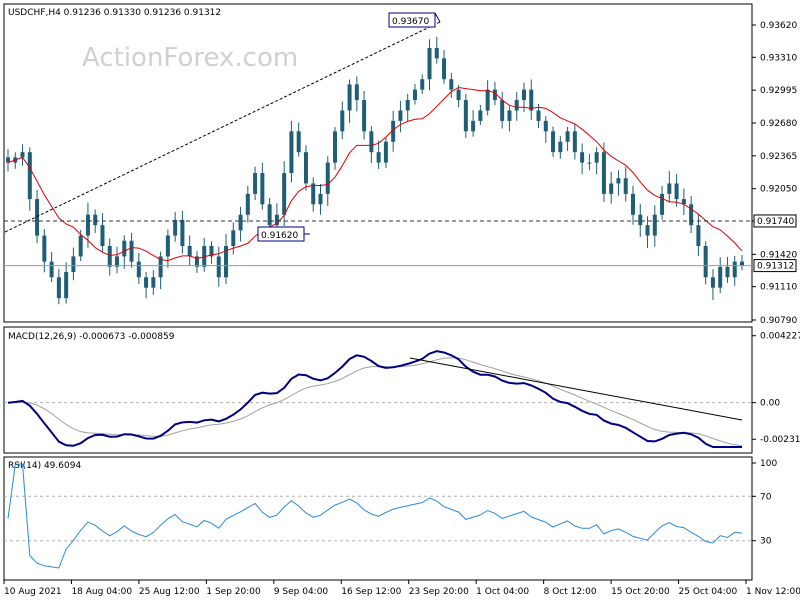  I want to click on current-price-label: 0.91312, so click(775, 267).